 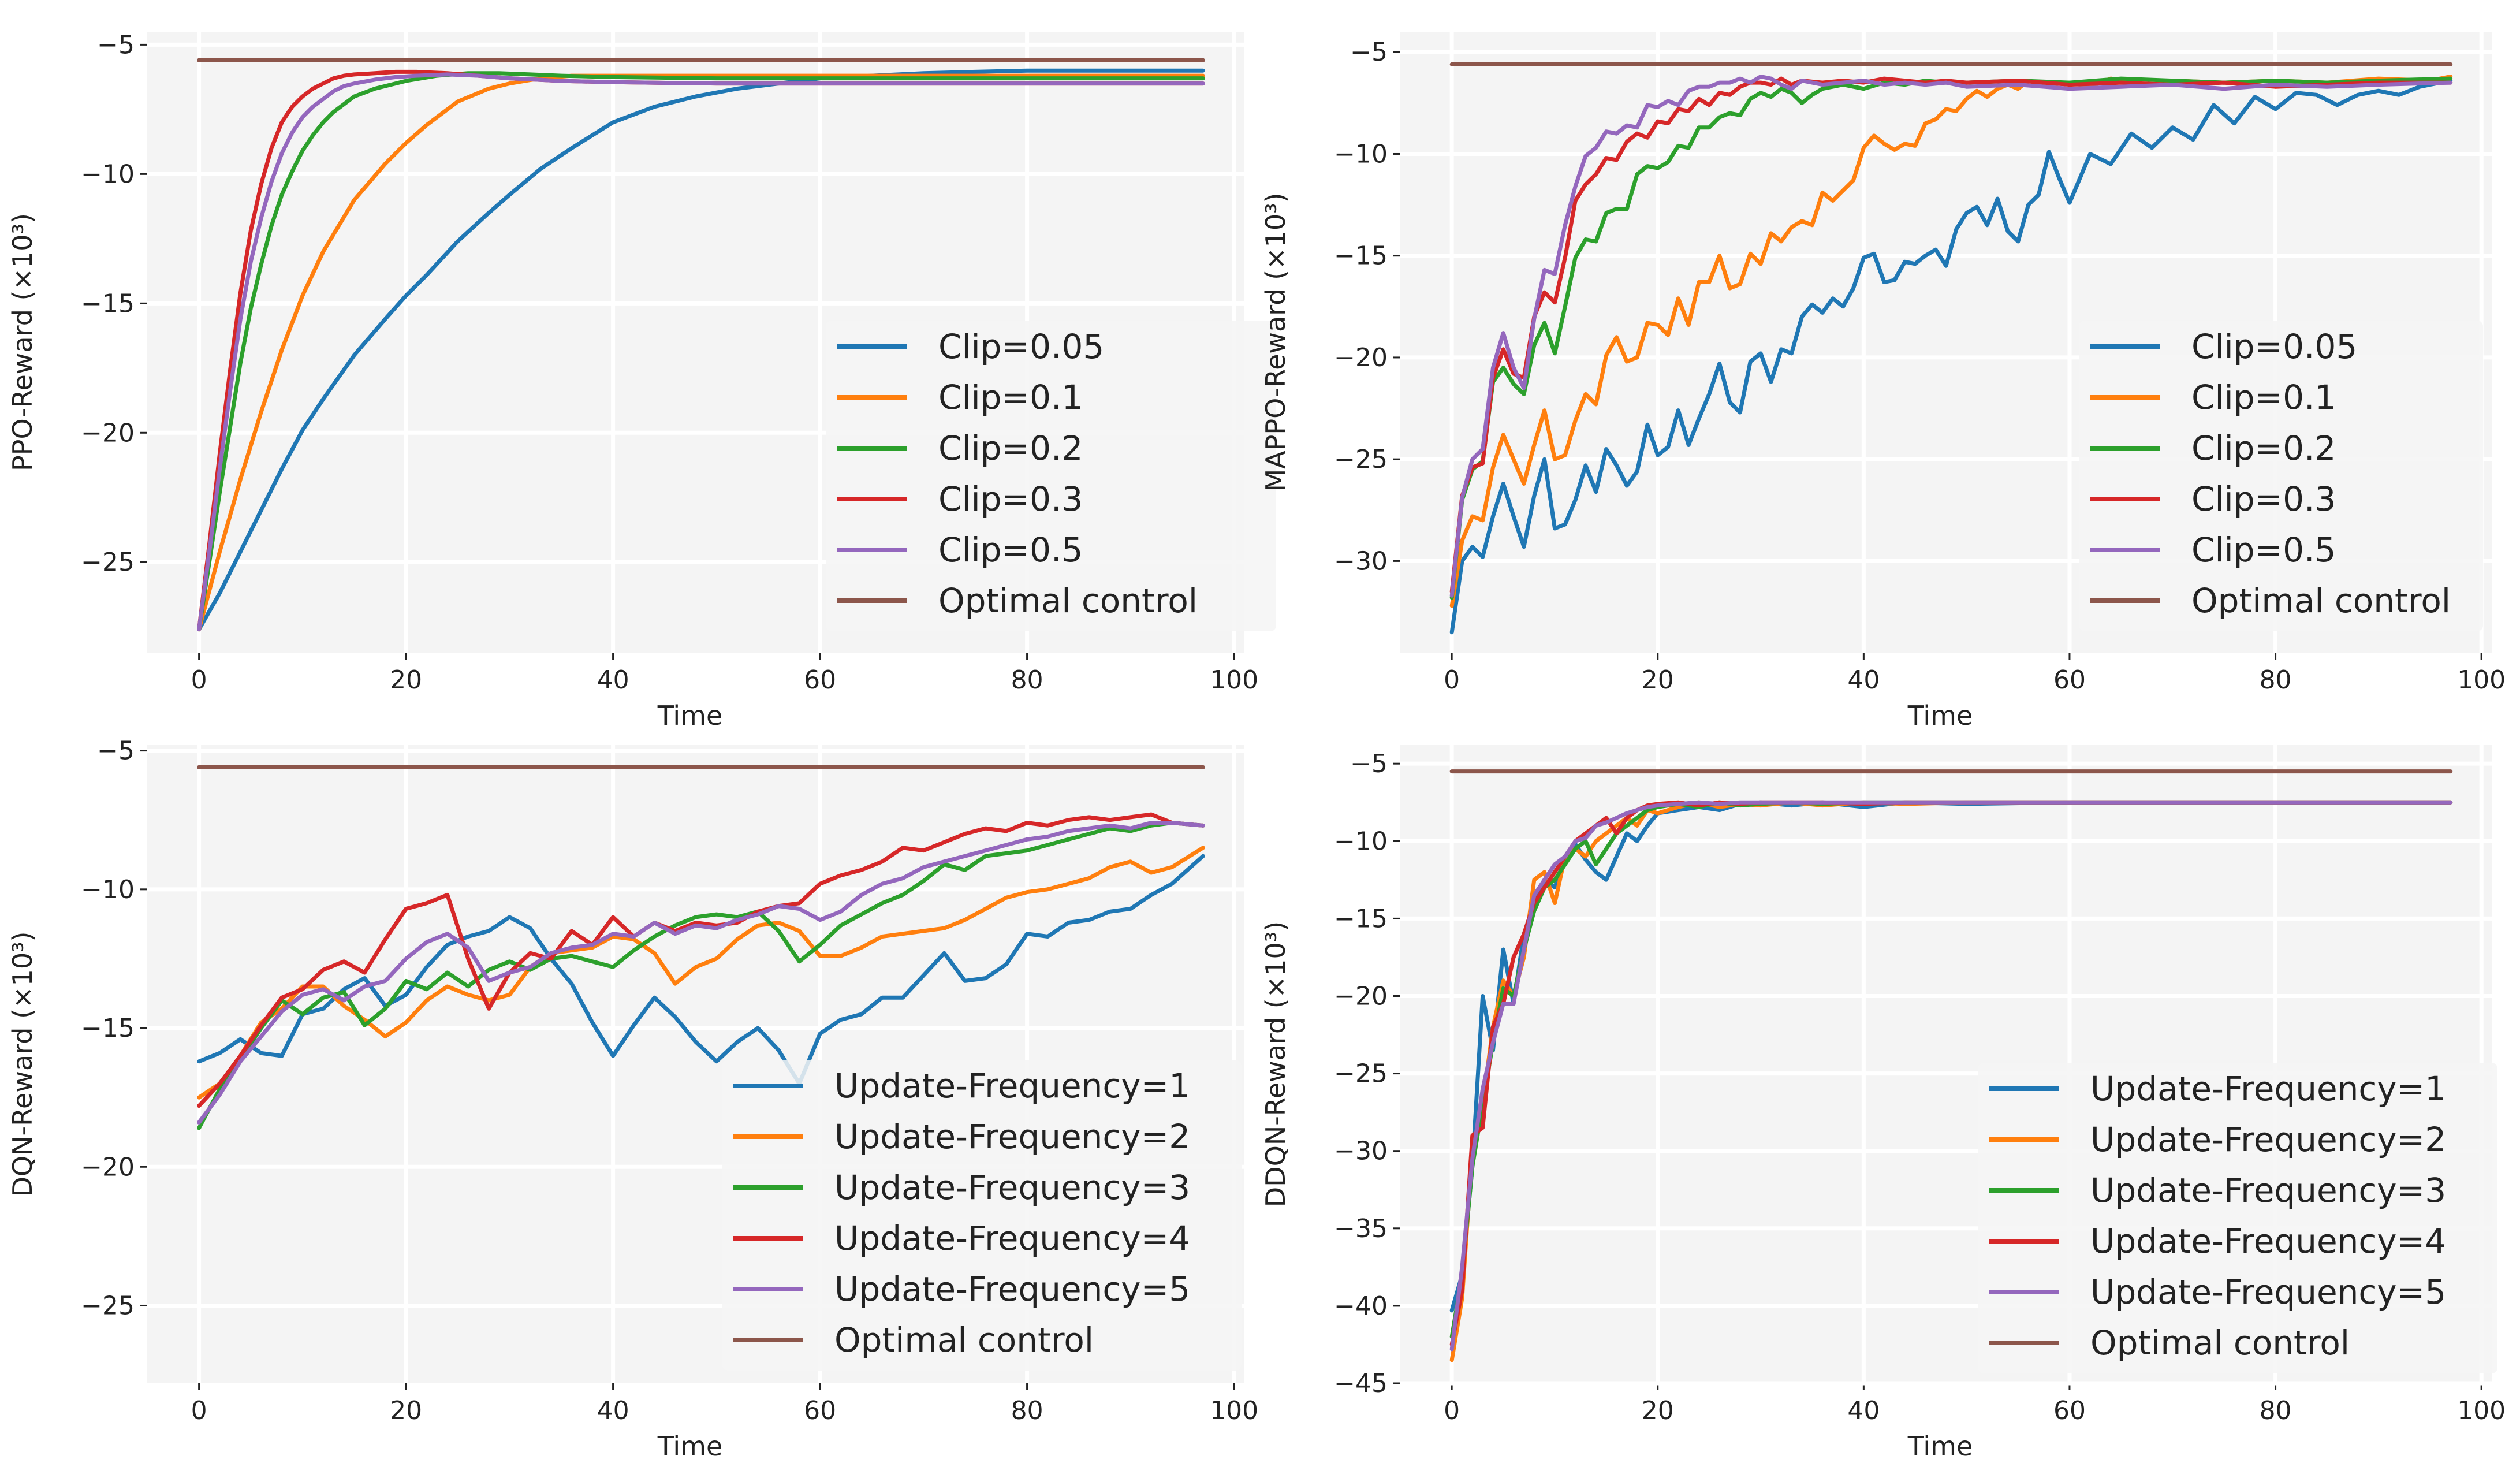 I want to click on legend-label-update-frequency-1: Update-Frequency=1, so click(x=2268, y=1088).